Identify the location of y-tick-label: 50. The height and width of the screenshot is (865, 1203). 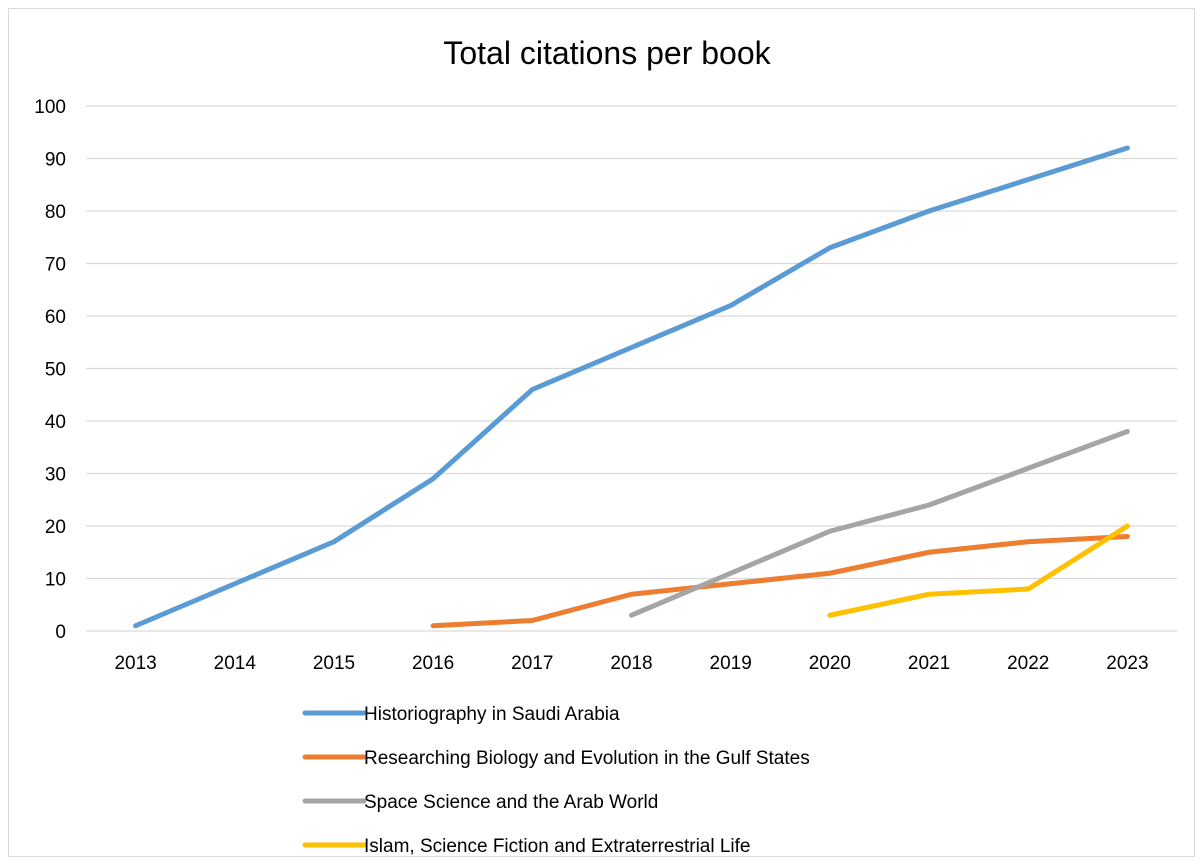
(55, 370).